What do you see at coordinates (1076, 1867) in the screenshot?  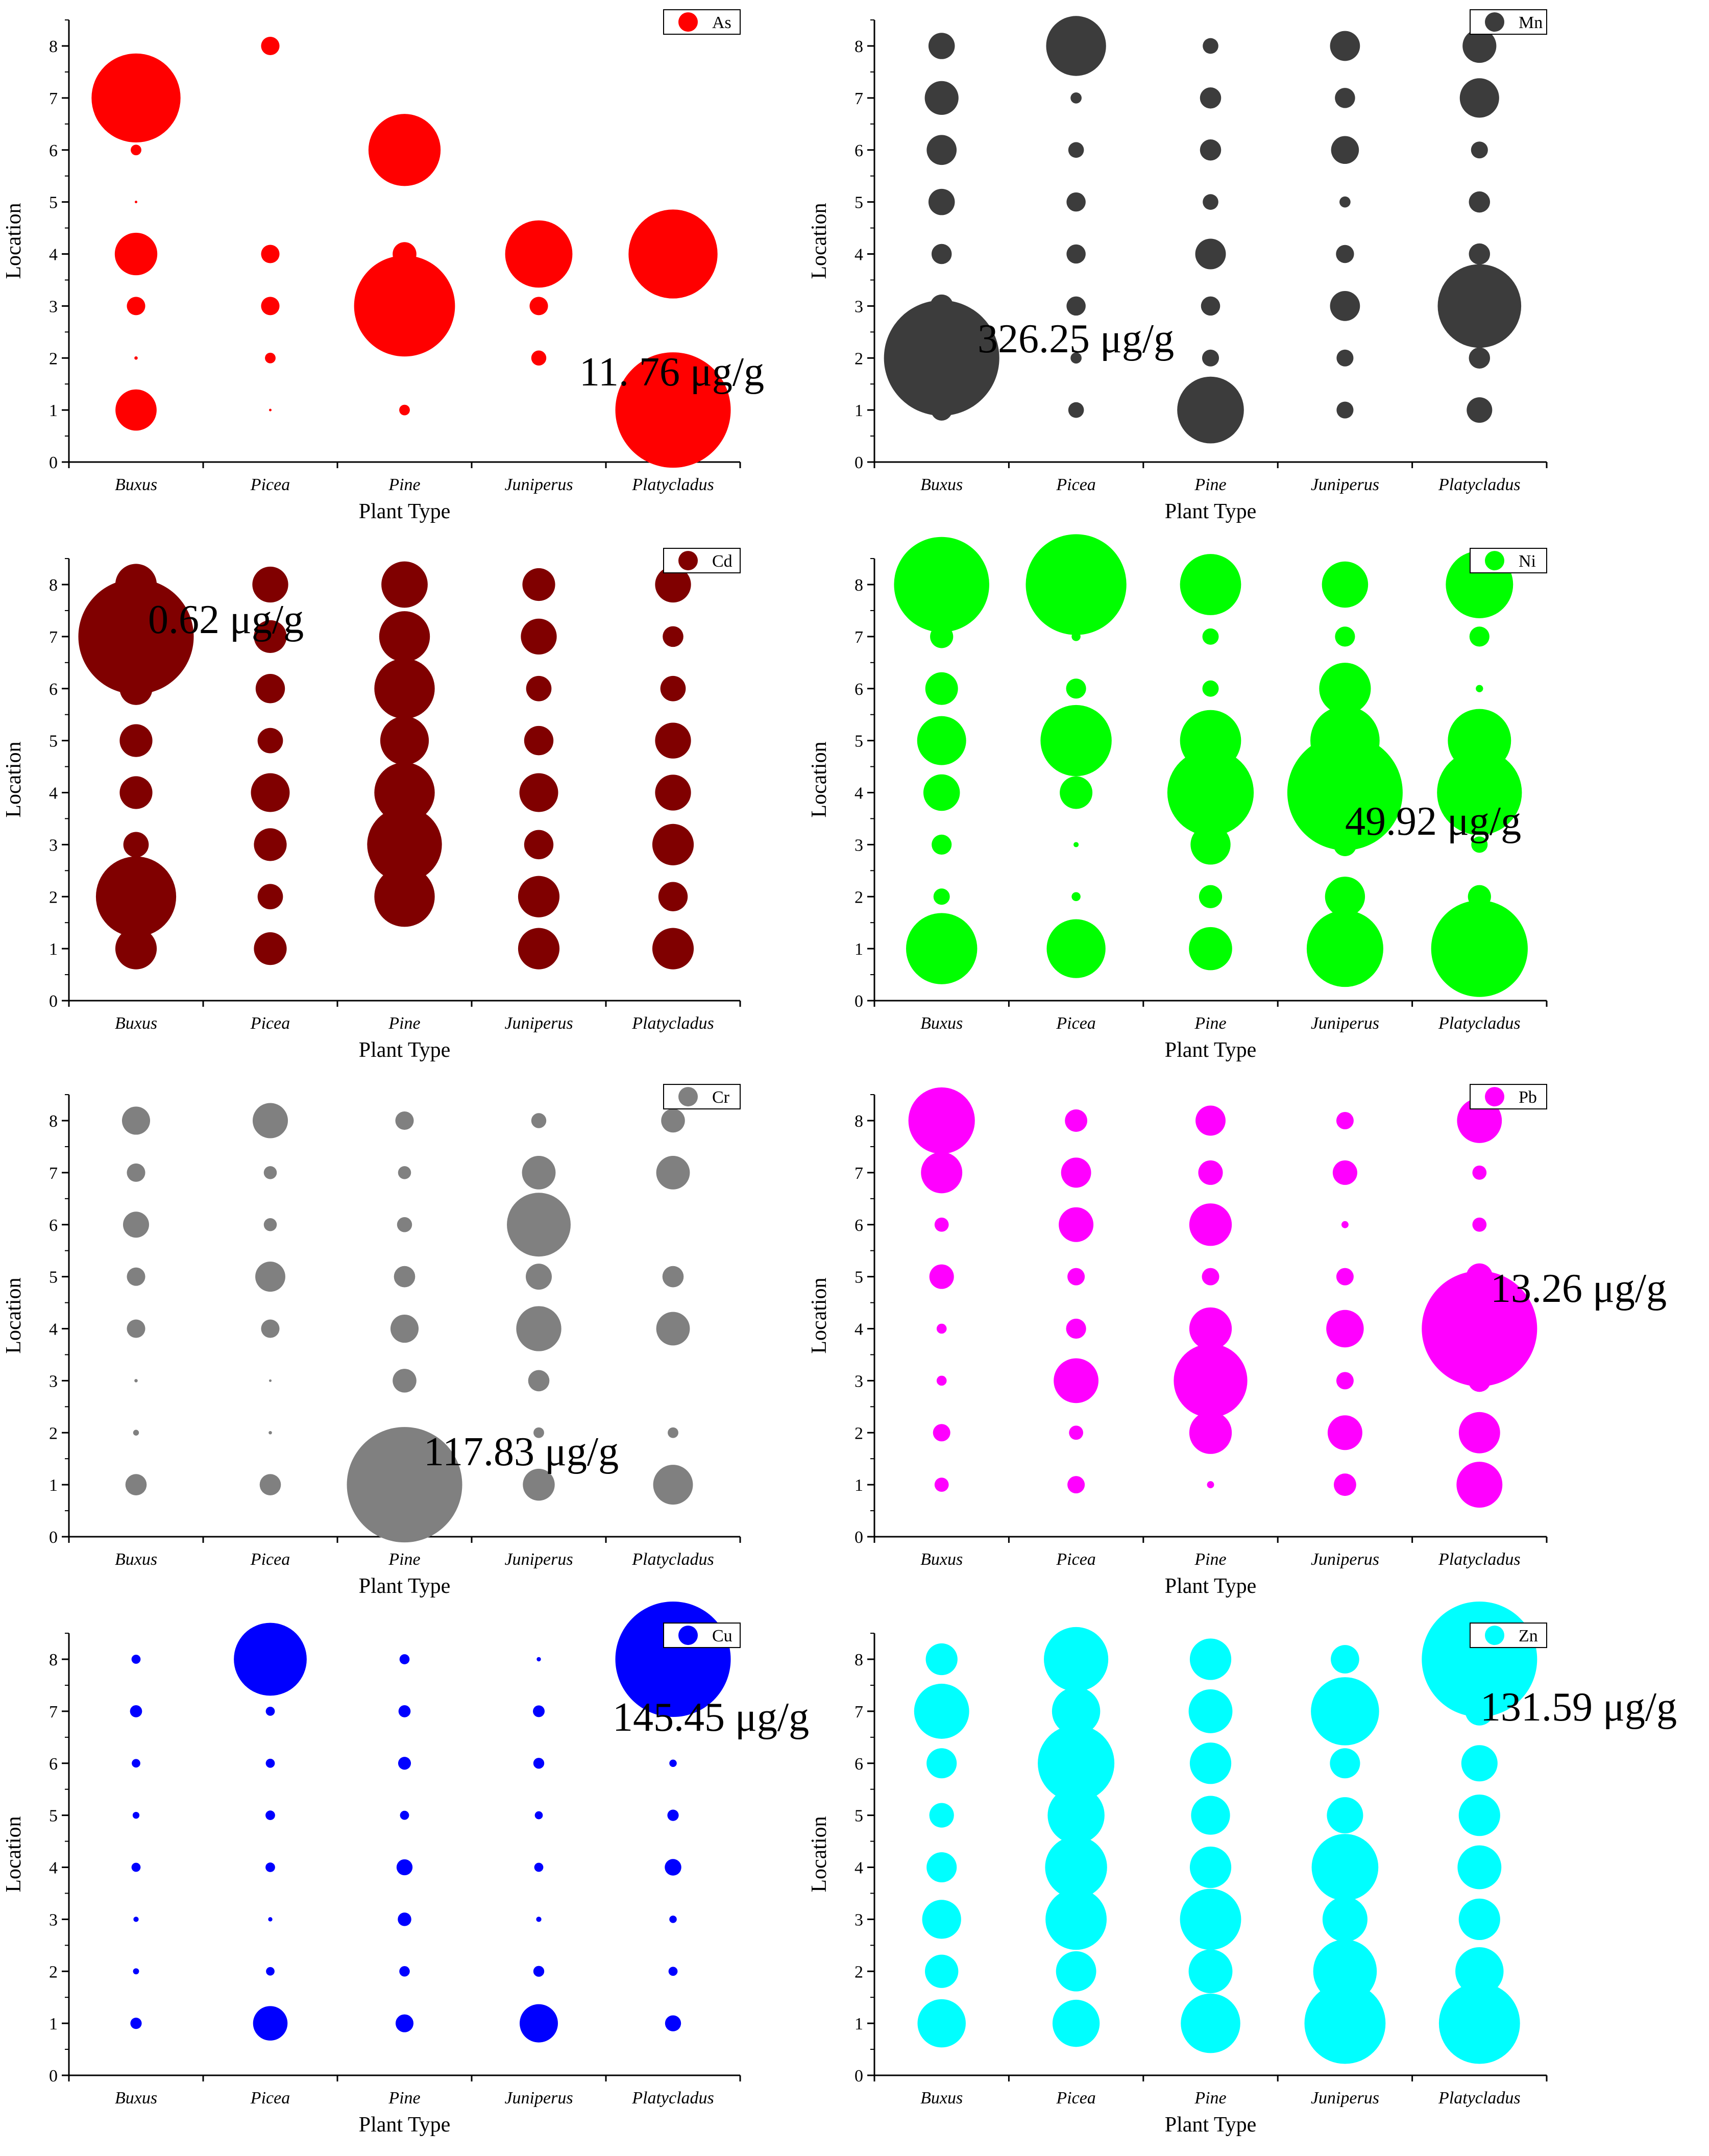 I see `bubble-Zn-picea-loc4` at bounding box center [1076, 1867].